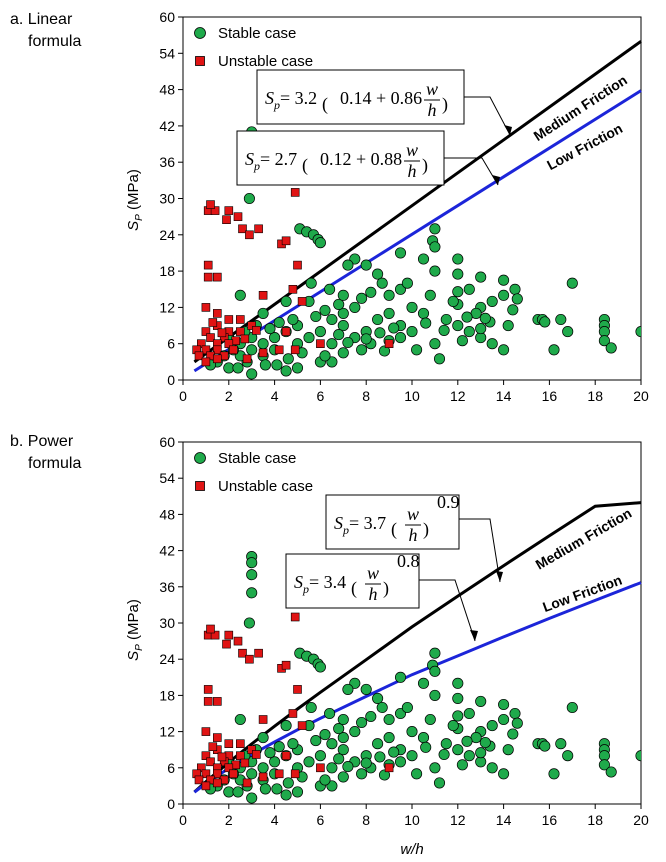  I want to click on x-tick-label: 6, so click(321, 820).